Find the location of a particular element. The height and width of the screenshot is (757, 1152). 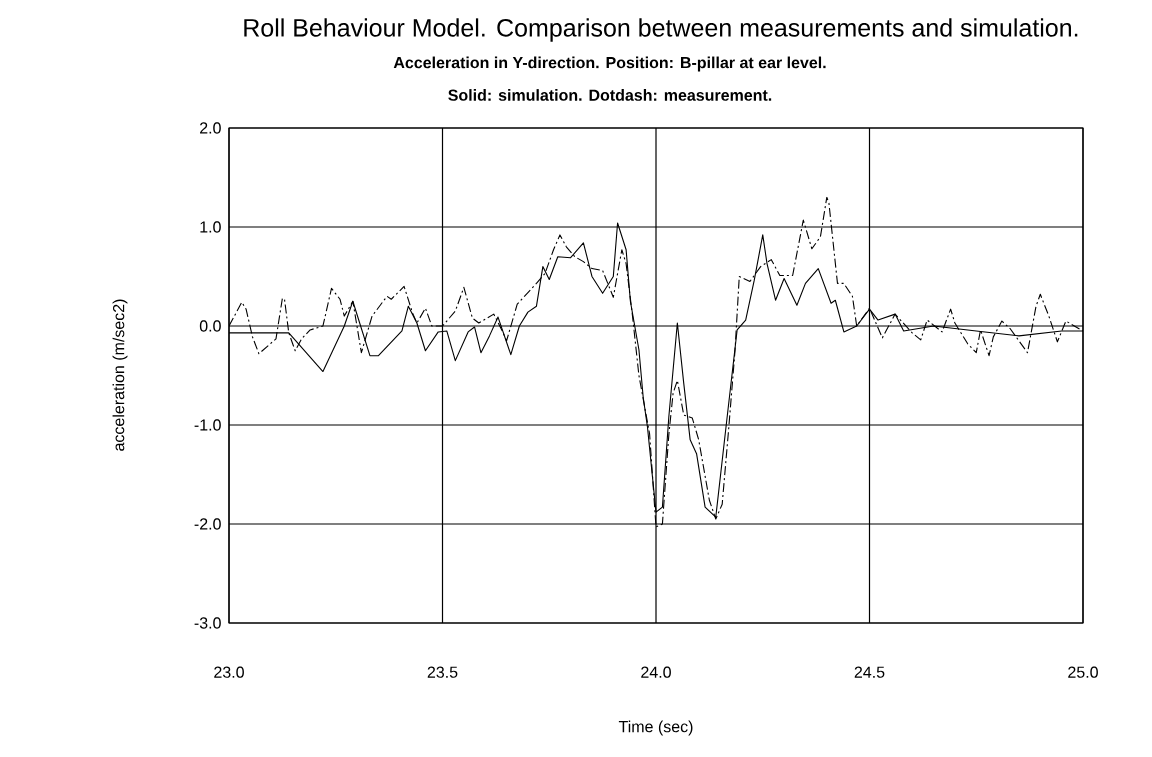

x-tick-label: 24.0 is located at coordinates (656, 672).